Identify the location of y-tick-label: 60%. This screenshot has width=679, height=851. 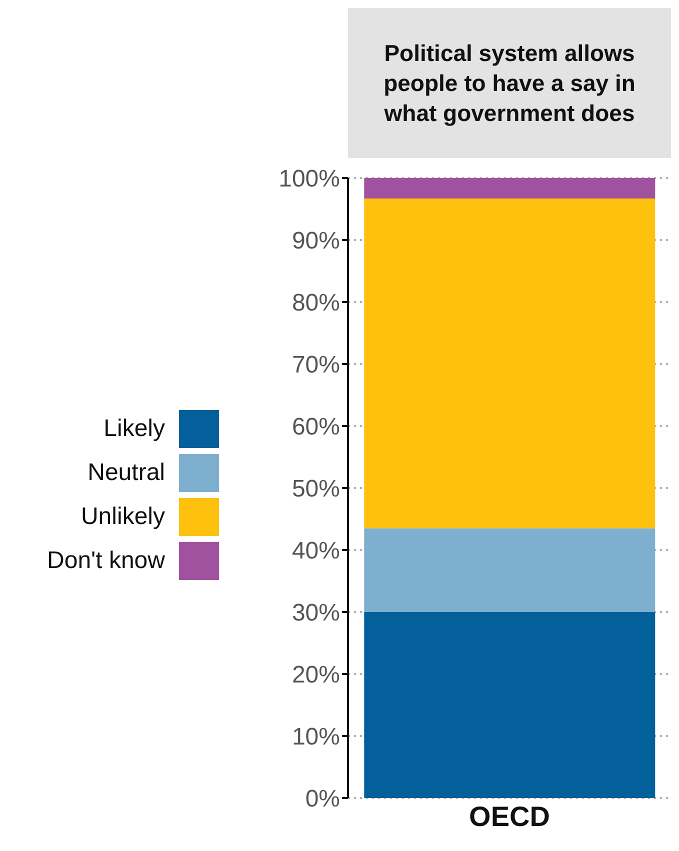
(316, 427).